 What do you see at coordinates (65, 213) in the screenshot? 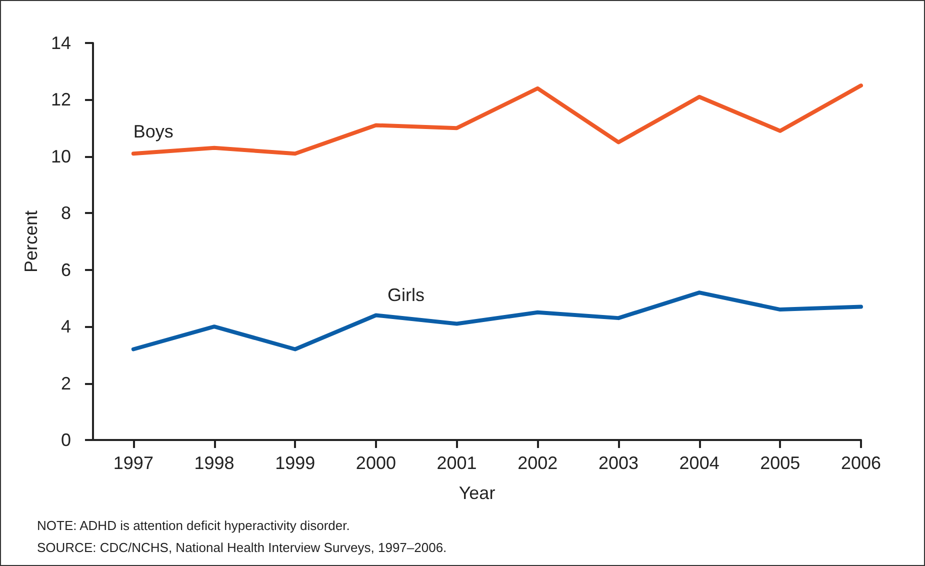
I see `y-tick-label: 8` at bounding box center [65, 213].